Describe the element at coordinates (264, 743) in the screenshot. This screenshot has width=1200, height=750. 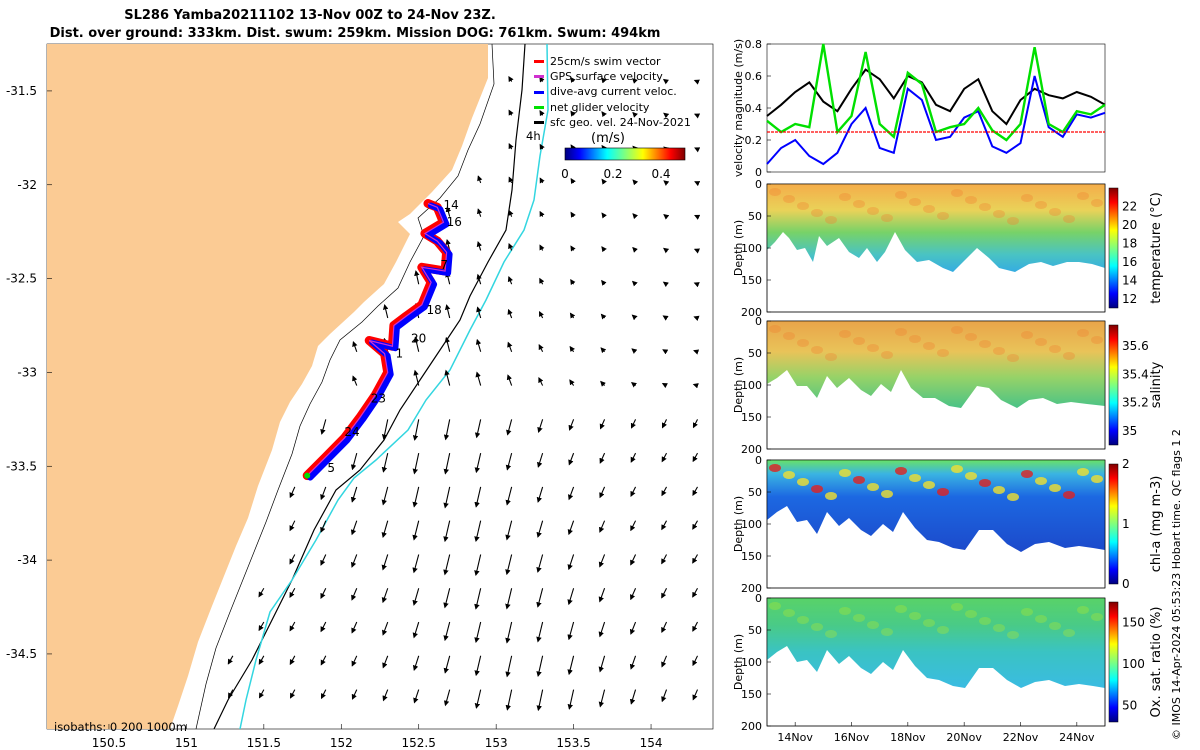
I see `x-tick-label: 151.5` at that location.